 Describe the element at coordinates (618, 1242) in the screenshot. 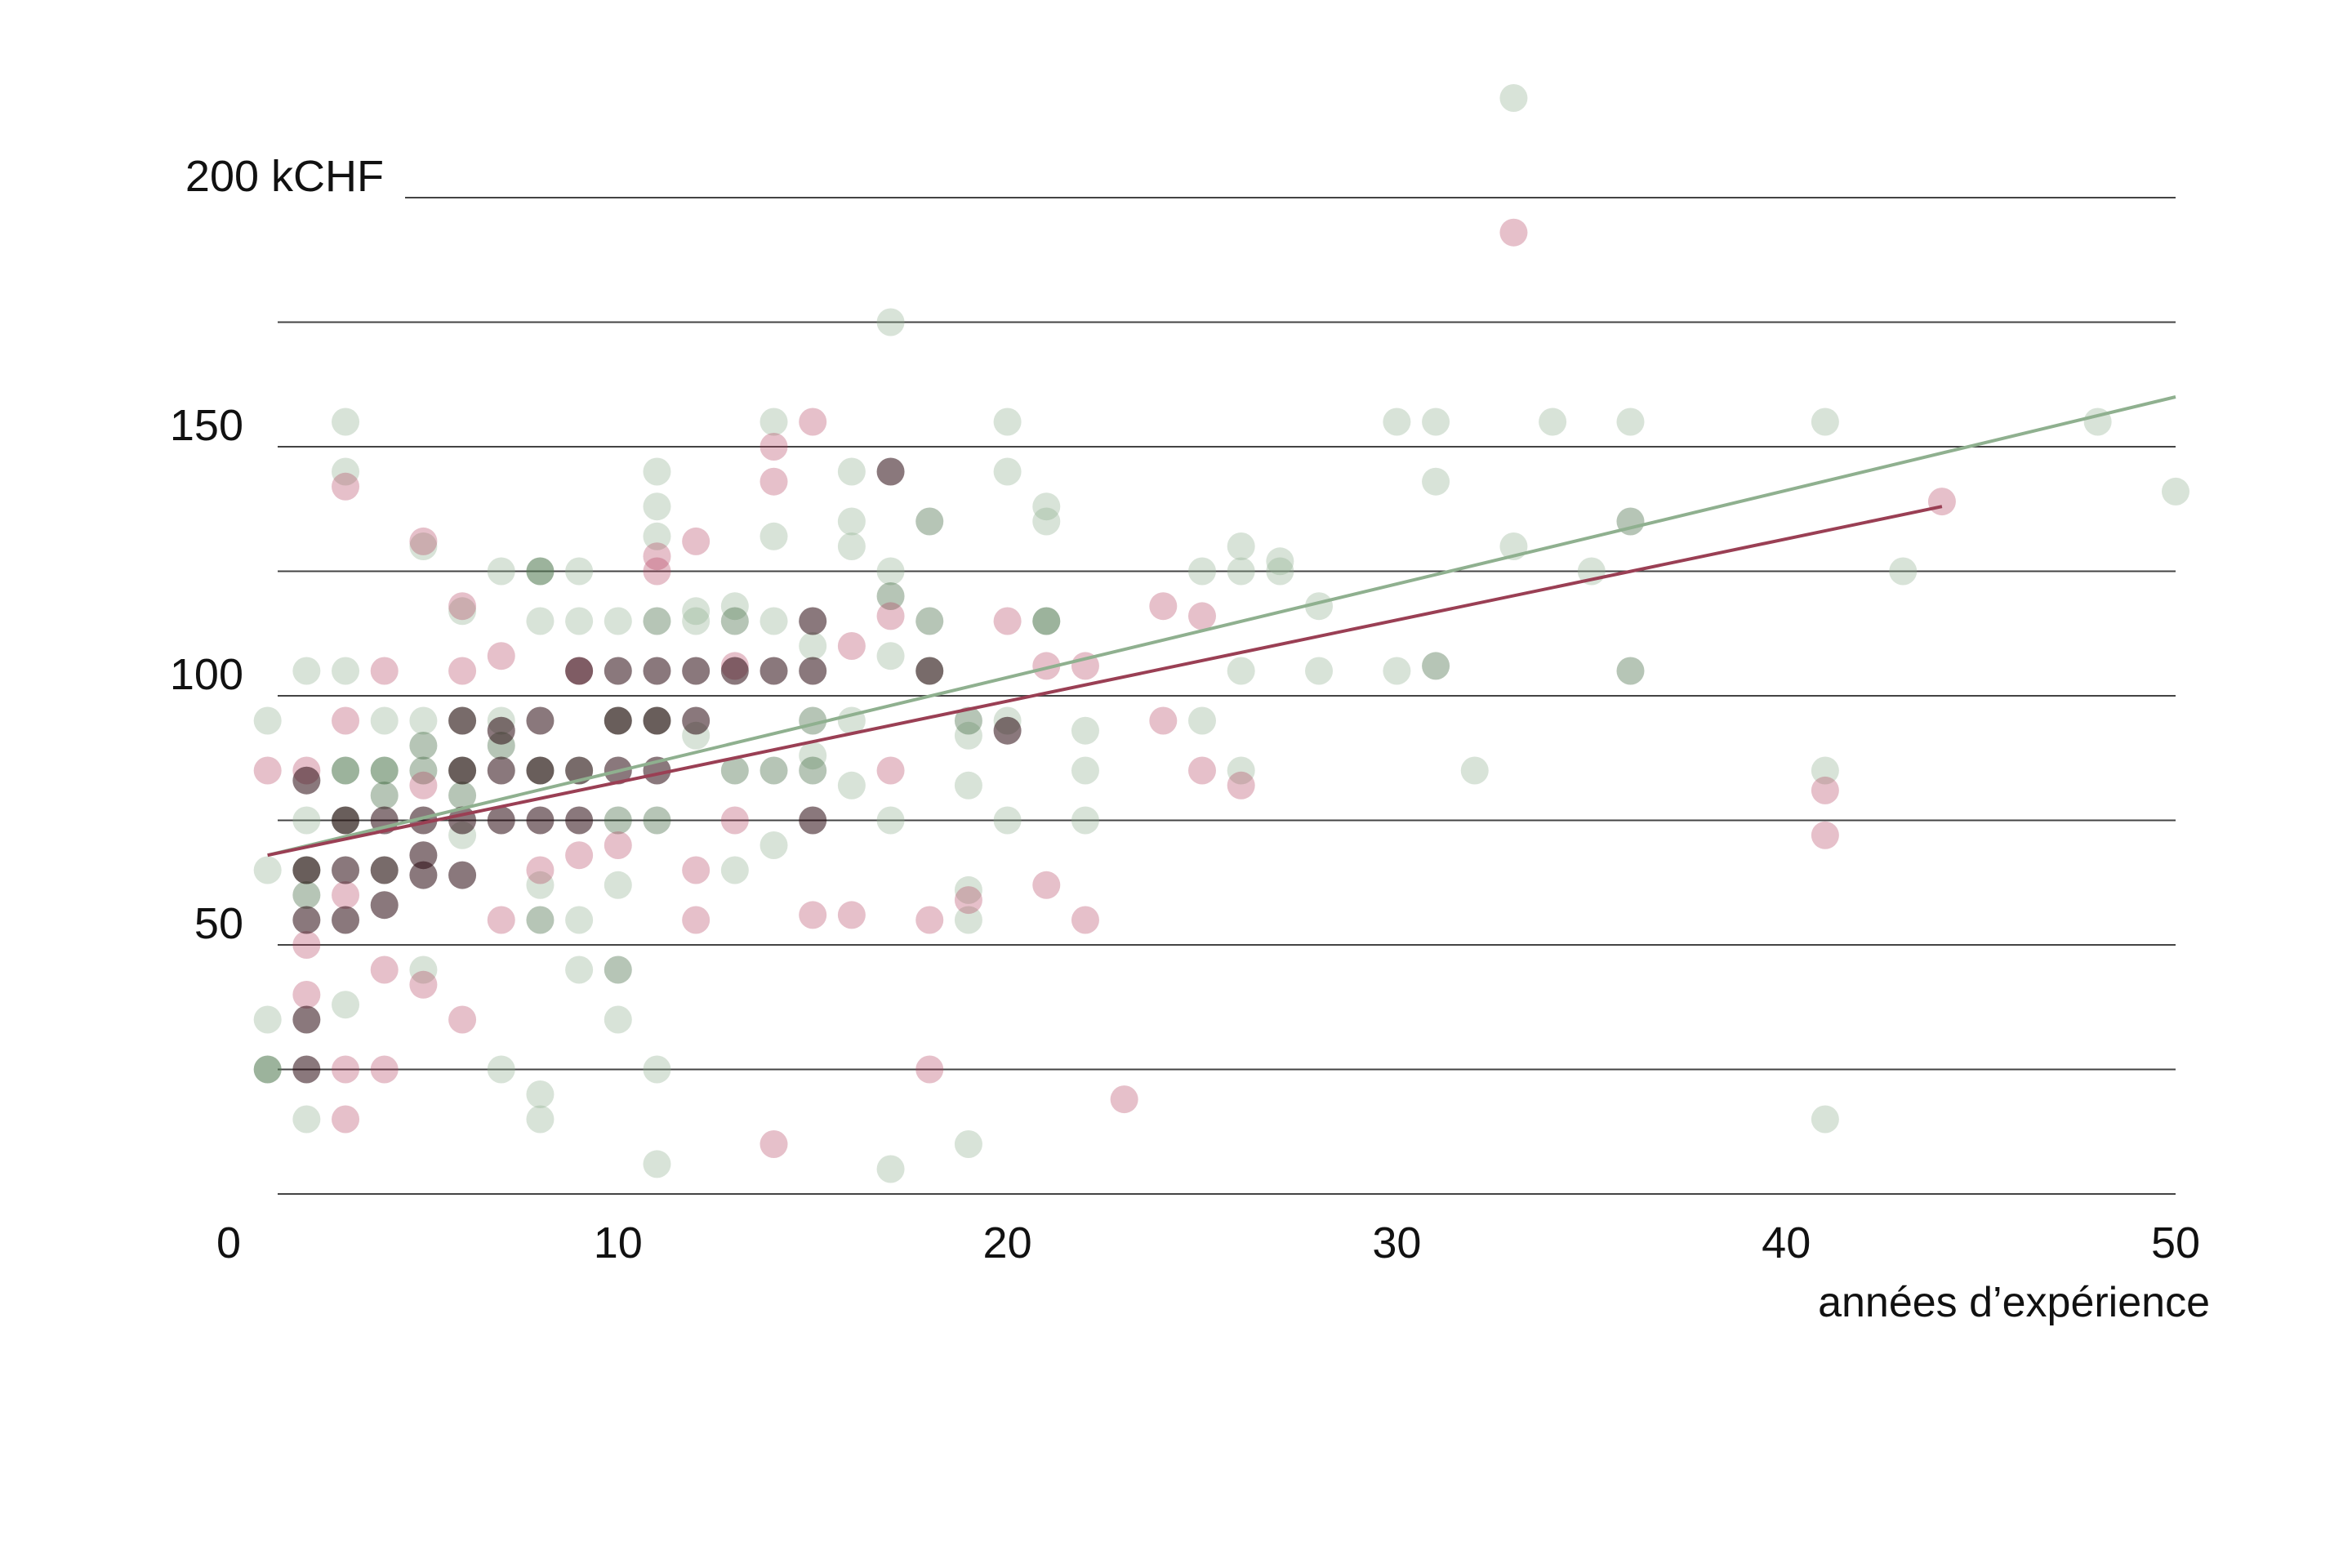

I see `x-tick-label-10: 10` at that location.